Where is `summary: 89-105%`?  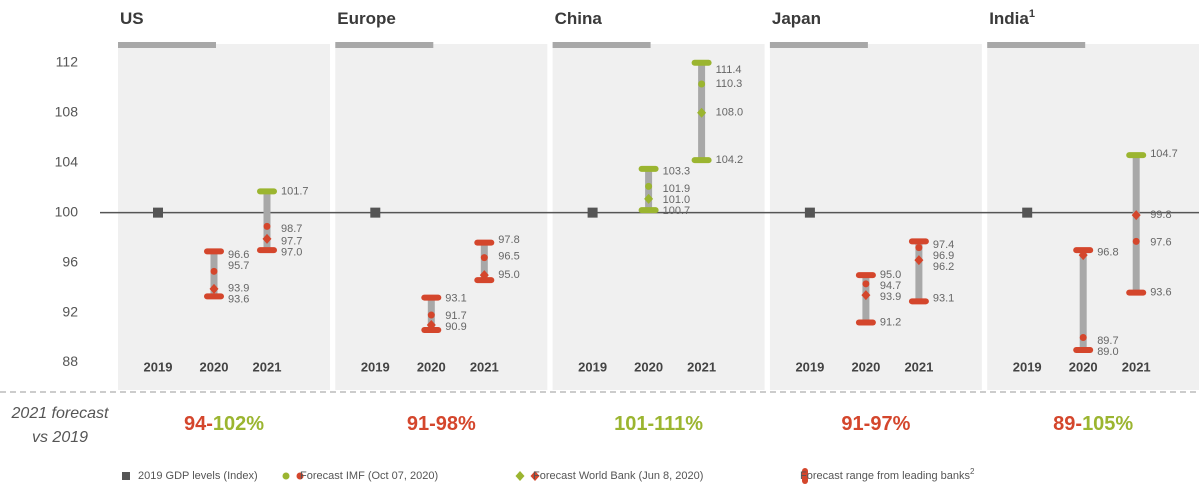 summary: 89-105% is located at coordinates (1093, 424).